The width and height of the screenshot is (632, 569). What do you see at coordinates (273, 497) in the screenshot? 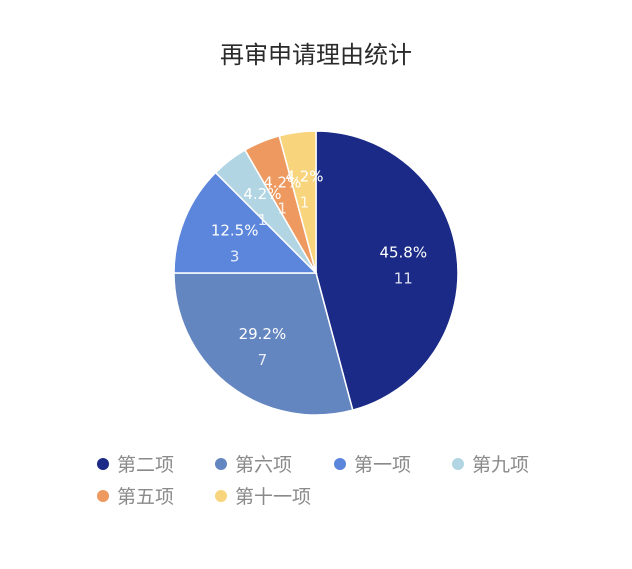
I see `legend-label-6: 第十一项` at bounding box center [273, 497].